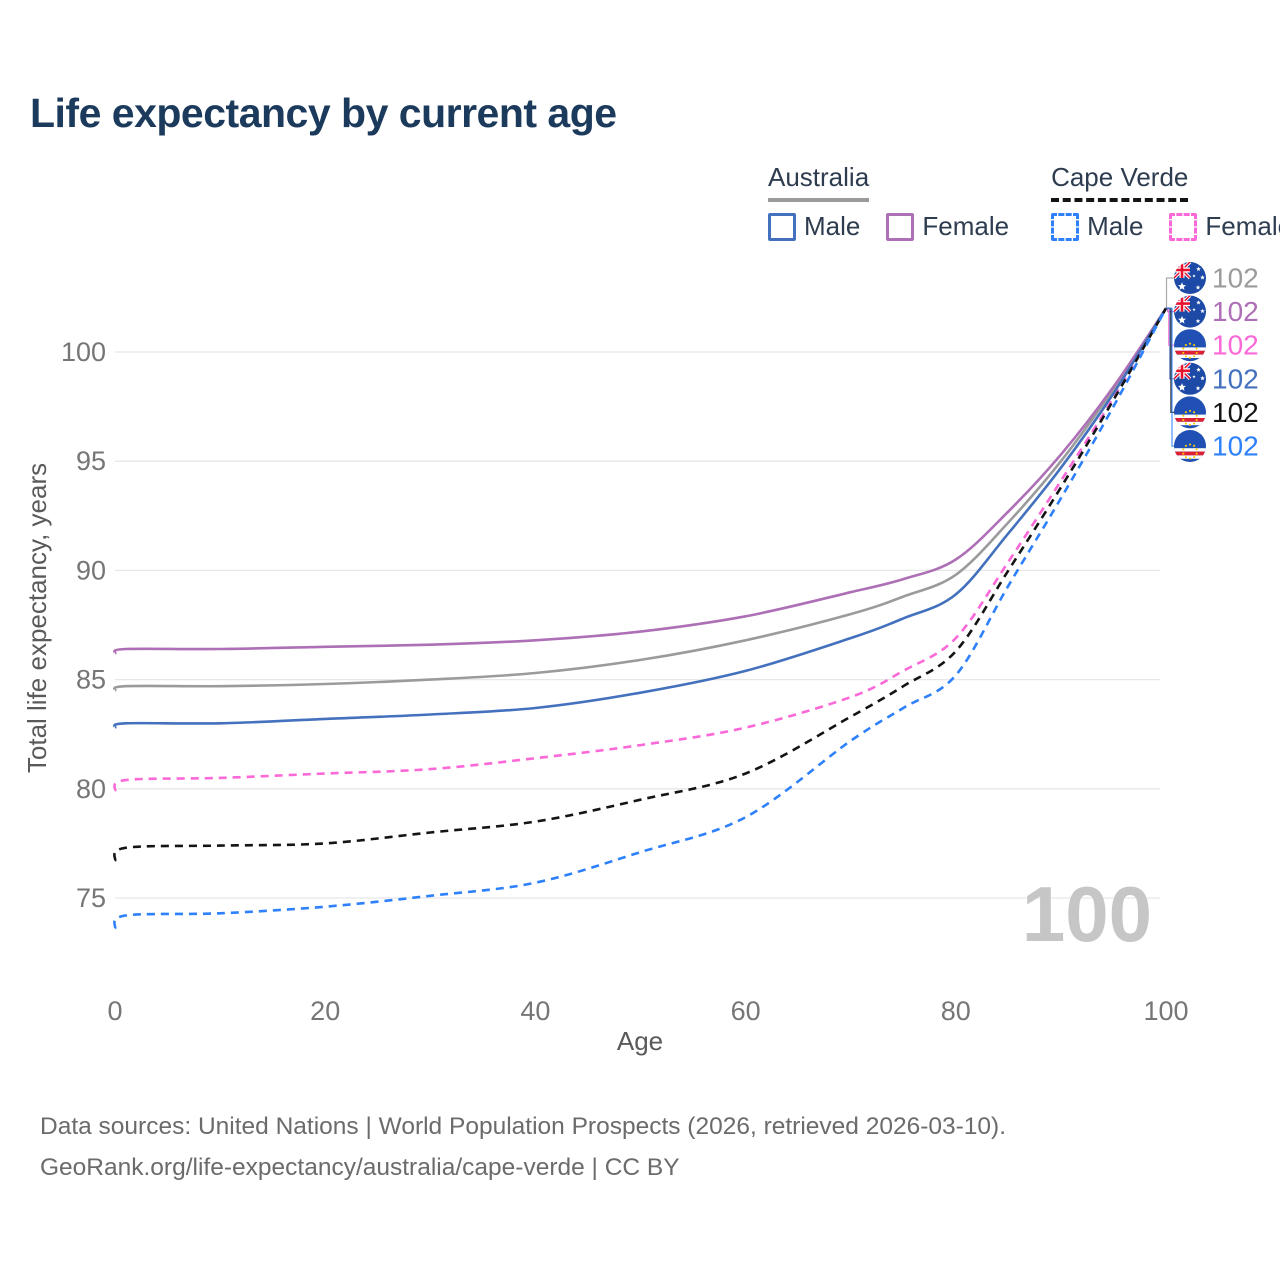 The height and width of the screenshot is (1280, 1280). I want to click on end-value-label-australia-female: 102, so click(1235, 311).